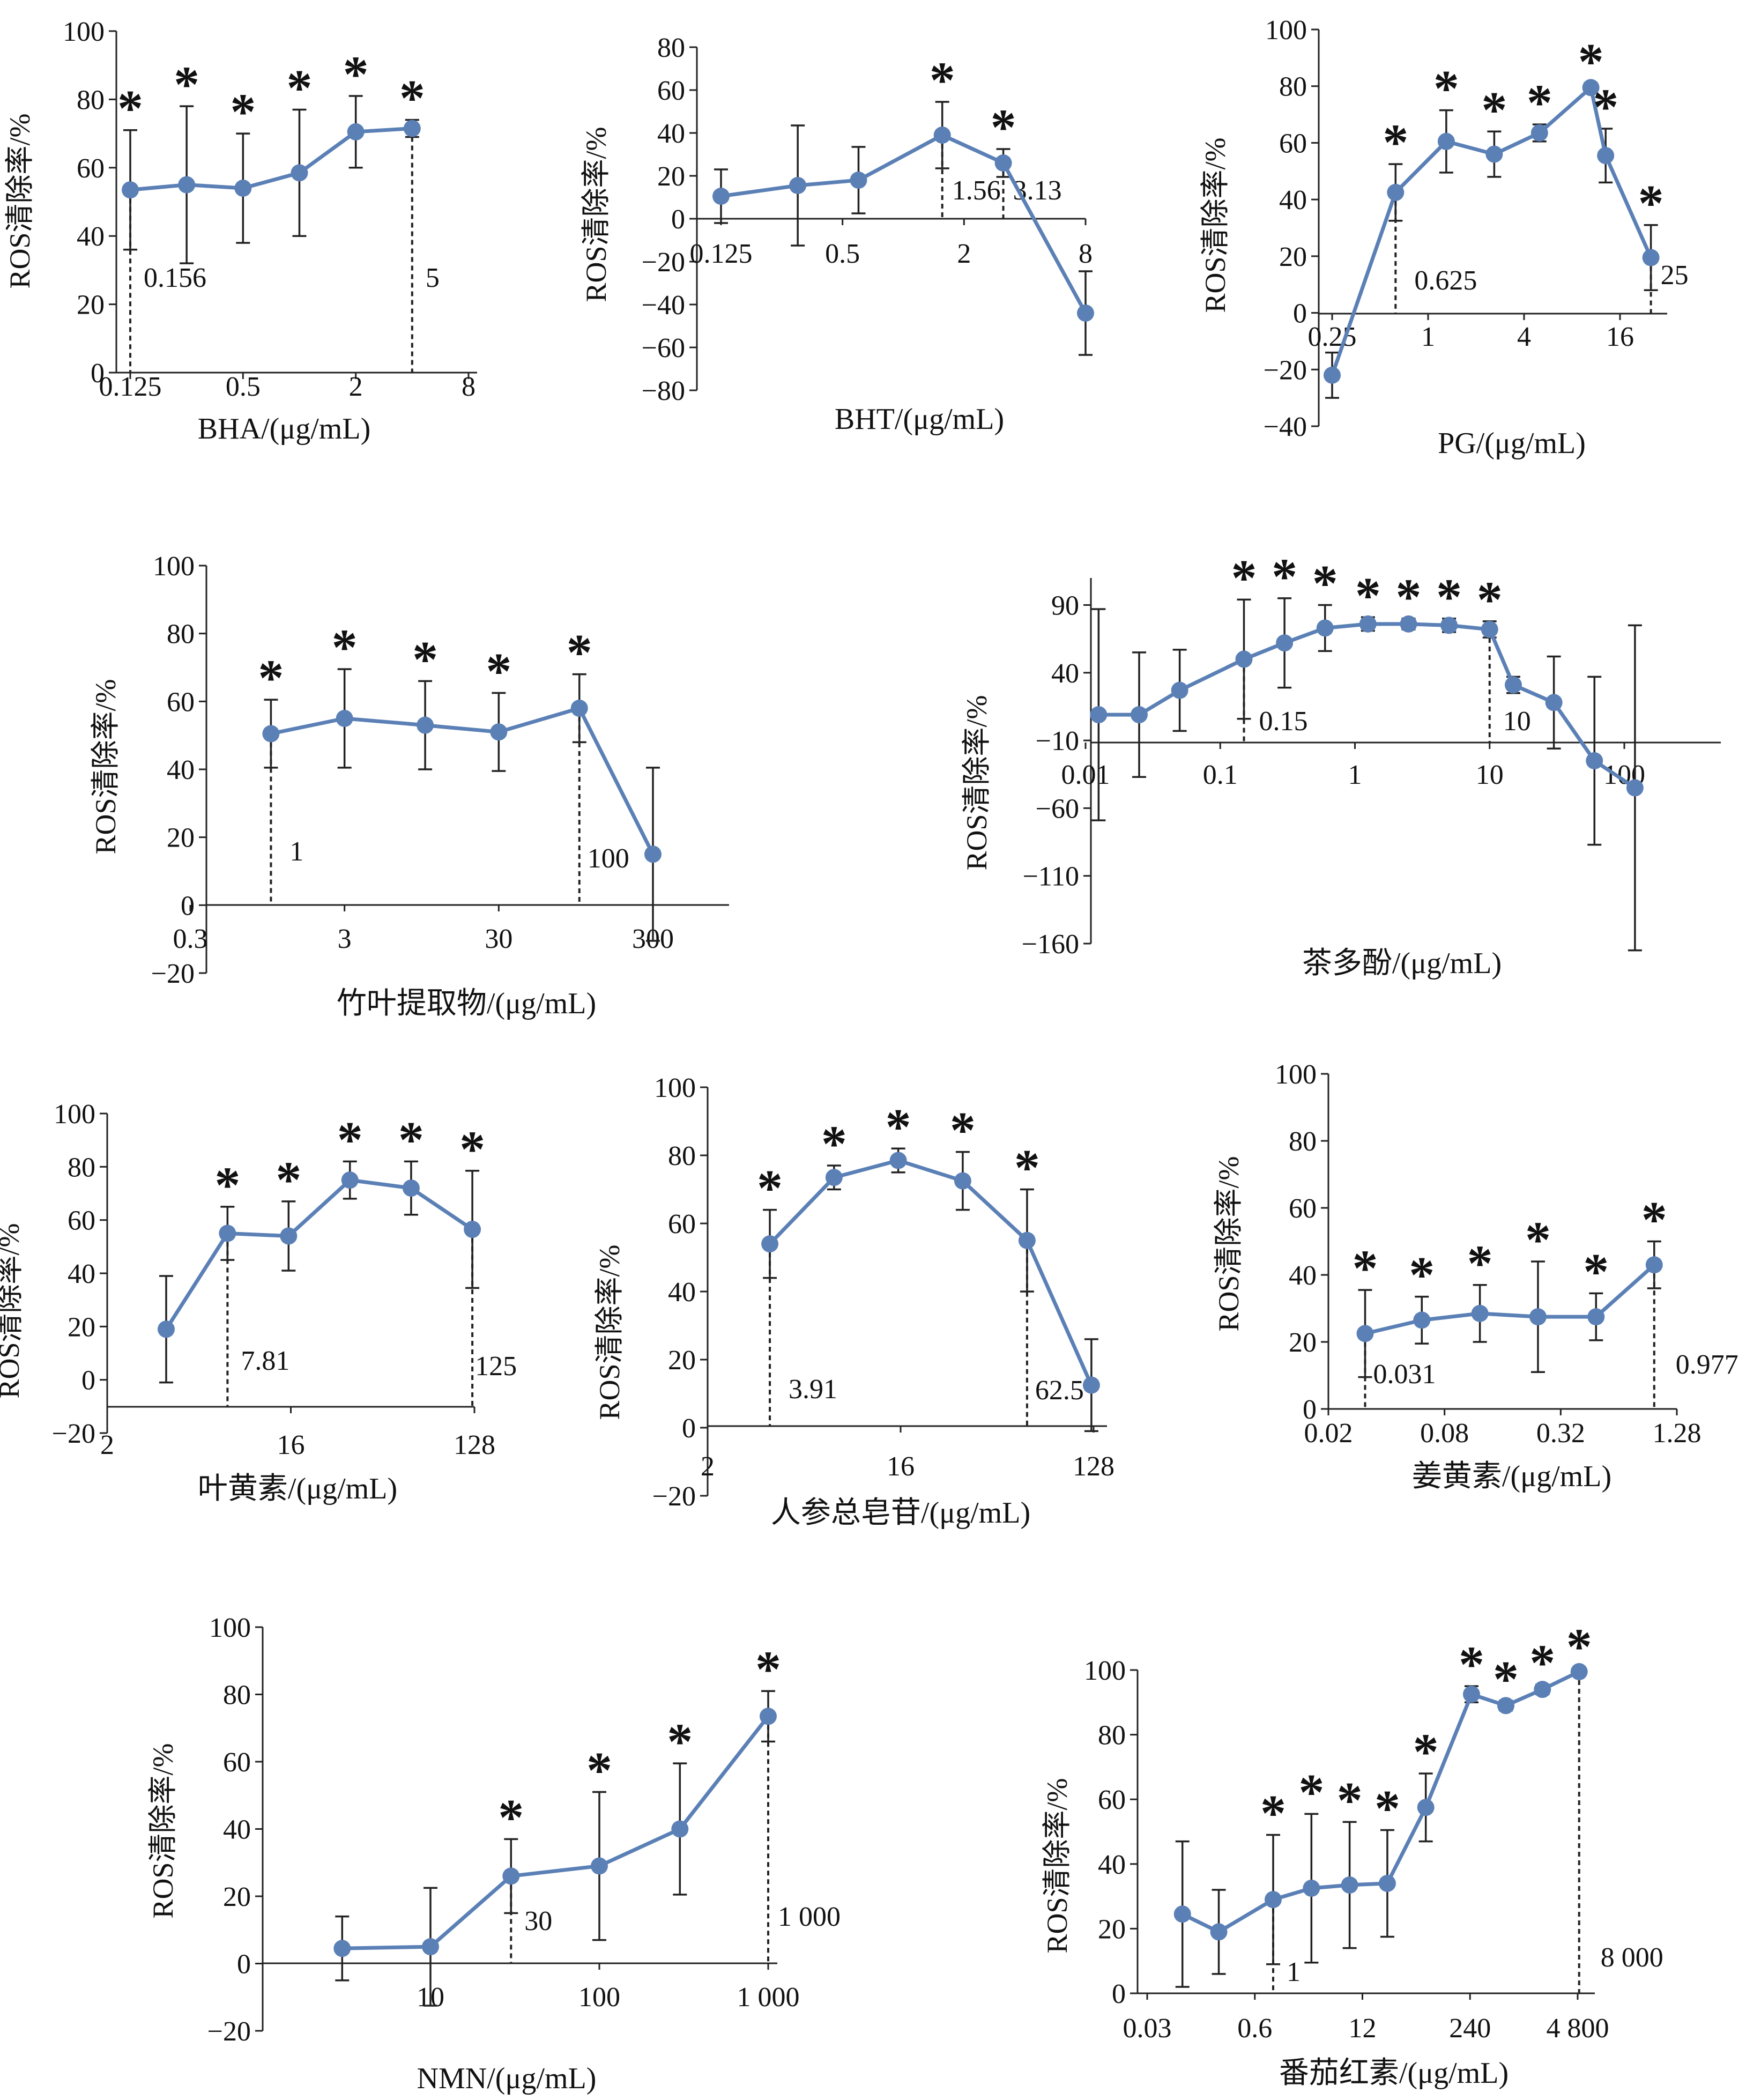 Image resolution: width=1761 pixels, height=2100 pixels. I want to click on x-axis-title: 番茄红素/(μg/mL), so click(1394, 2073).